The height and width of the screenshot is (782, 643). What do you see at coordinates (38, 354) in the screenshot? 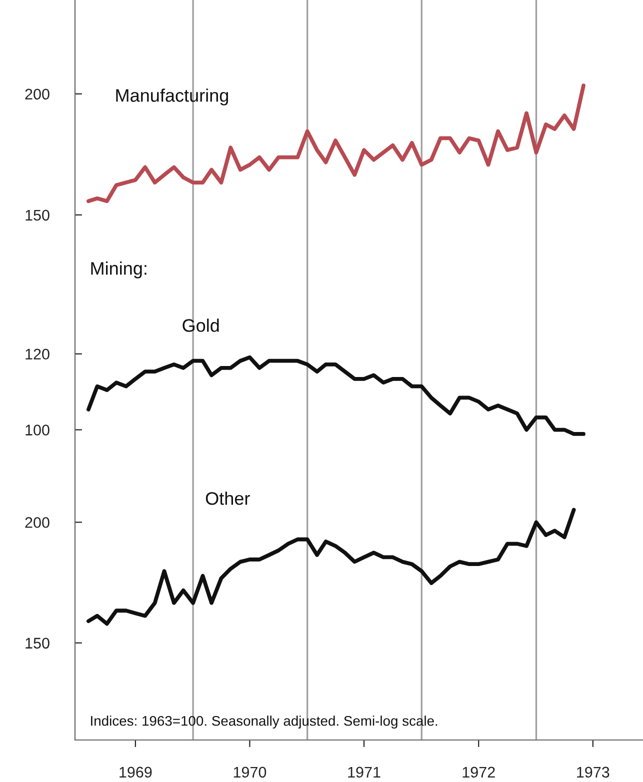
I see `y-tick-label: 120` at bounding box center [38, 354].